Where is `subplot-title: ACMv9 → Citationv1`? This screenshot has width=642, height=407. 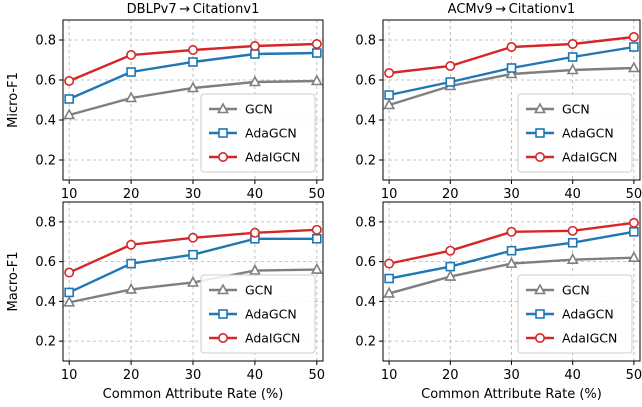 subplot-title: ACMv9 → Citationv1 is located at coordinates (512, 9).